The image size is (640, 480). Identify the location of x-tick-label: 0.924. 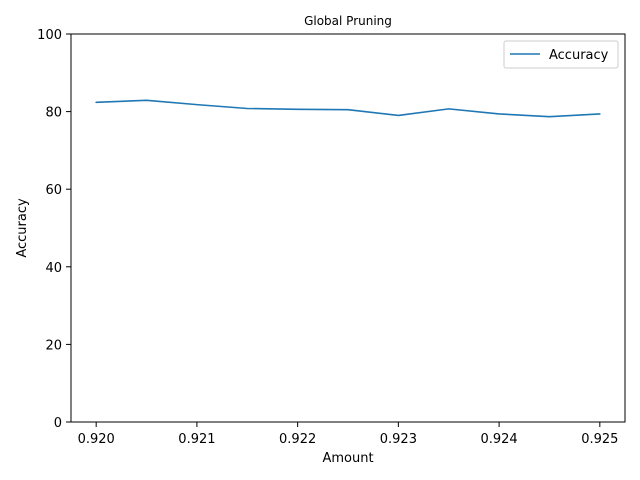
(498, 439).